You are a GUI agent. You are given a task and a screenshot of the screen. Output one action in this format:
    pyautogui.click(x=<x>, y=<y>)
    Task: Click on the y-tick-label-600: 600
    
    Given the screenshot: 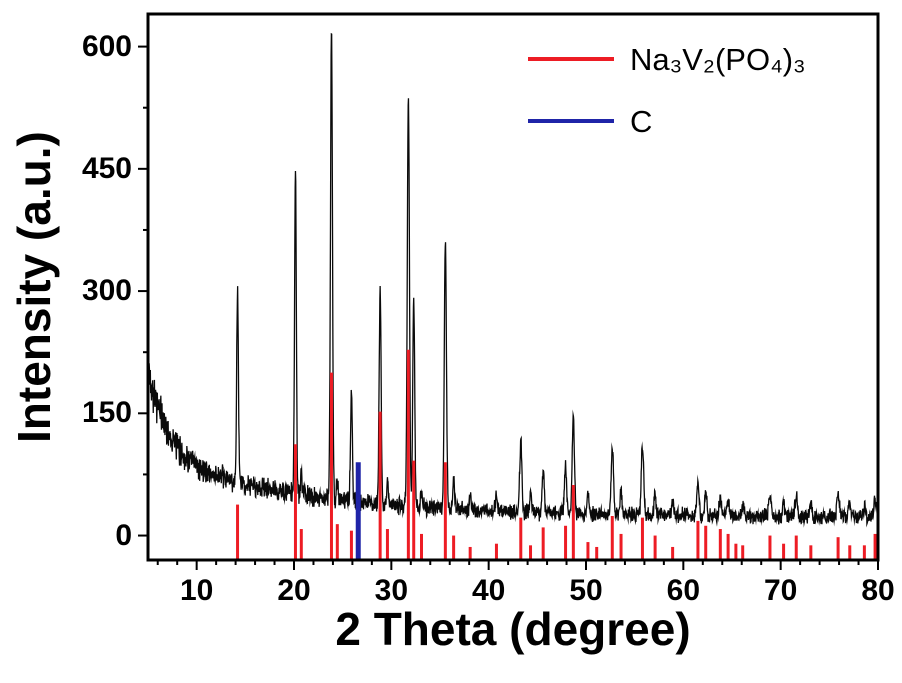 What is the action you would take?
    pyautogui.click(x=106, y=46)
    